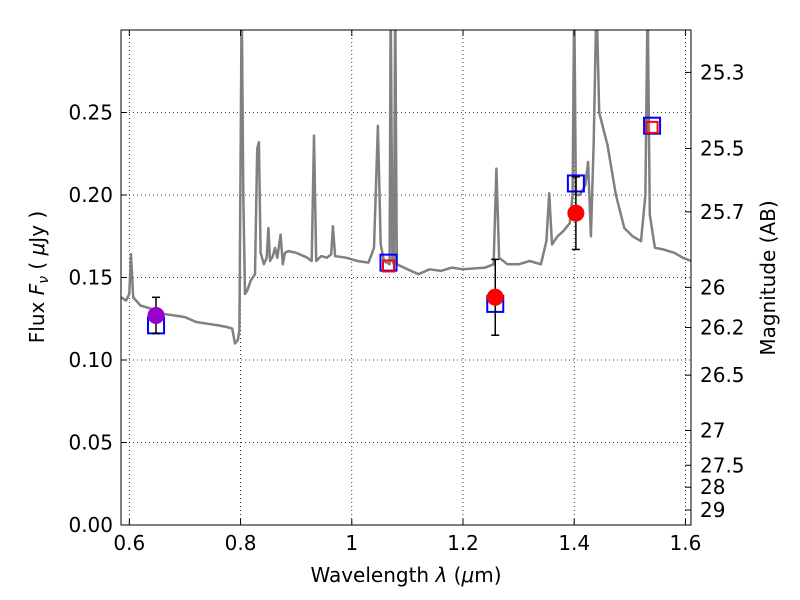  I want to click on y2-axis-label: Magnitude (AB), so click(768, 277).